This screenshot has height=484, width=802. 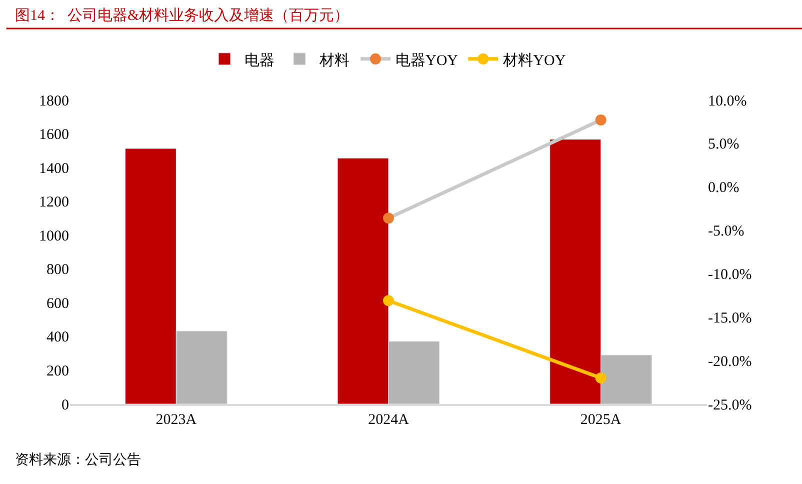 I want to click on legend-label: 电器, so click(x=259, y=60).